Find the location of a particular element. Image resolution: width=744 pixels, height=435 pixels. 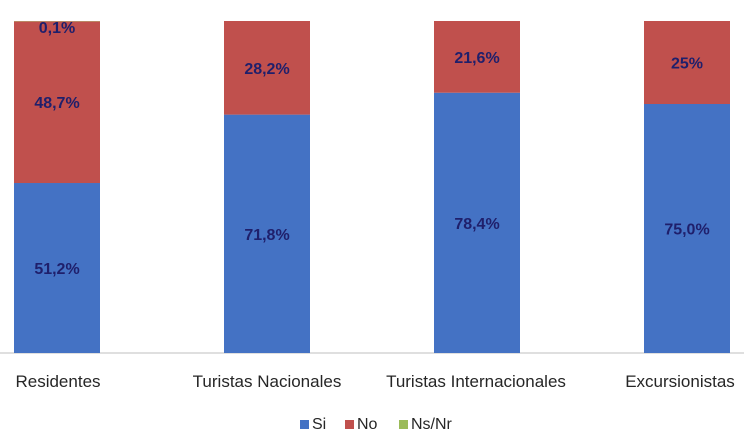

category-label-residentes: Residentes is located at coordinates (57, 381).